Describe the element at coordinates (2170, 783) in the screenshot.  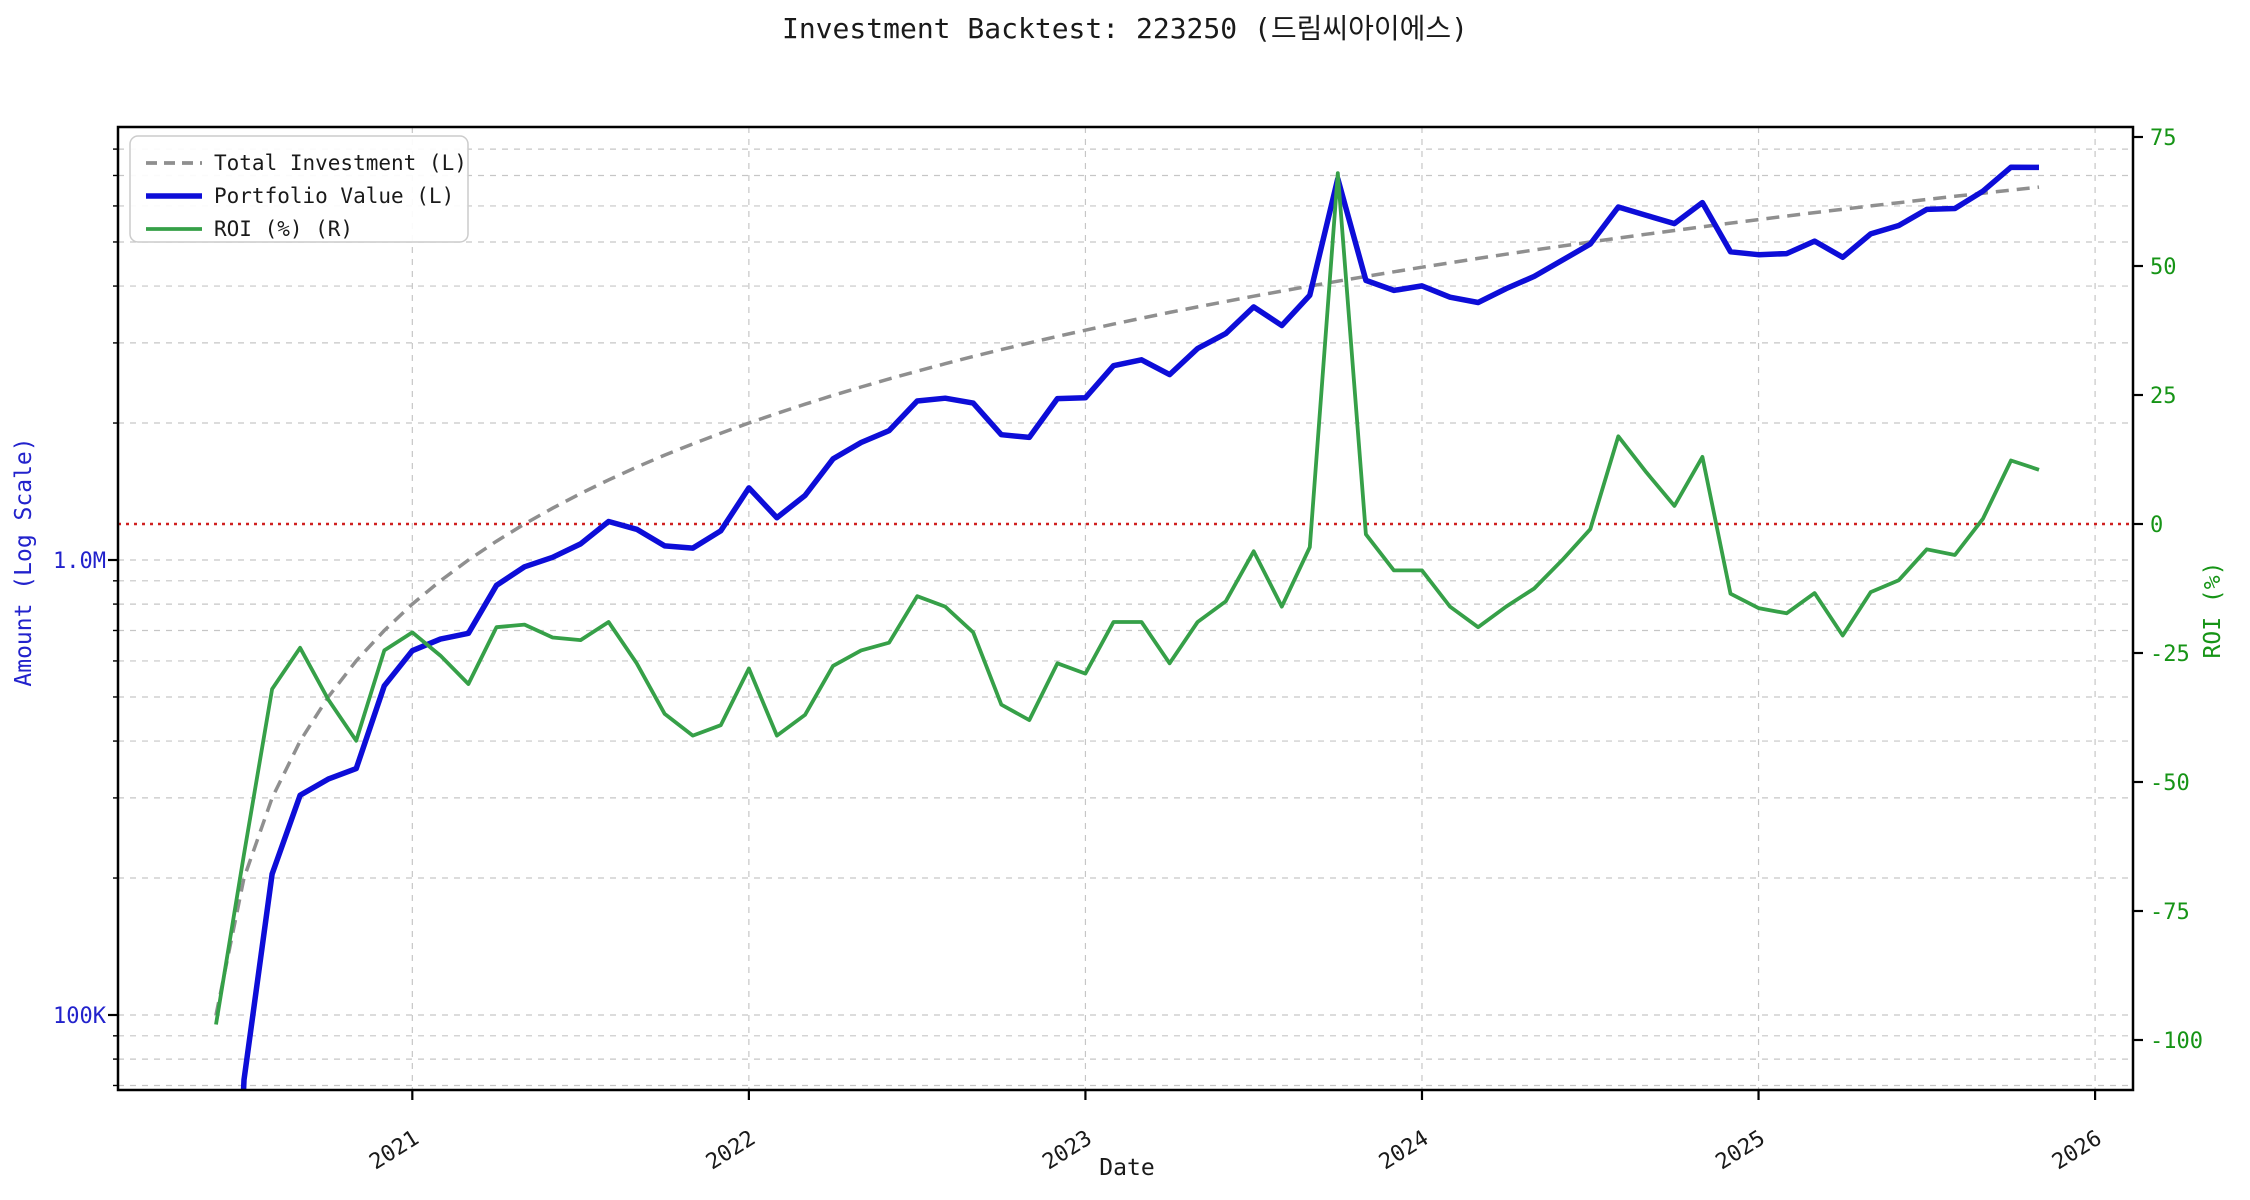
I see `right-axis-tick-label: -50` at that location.